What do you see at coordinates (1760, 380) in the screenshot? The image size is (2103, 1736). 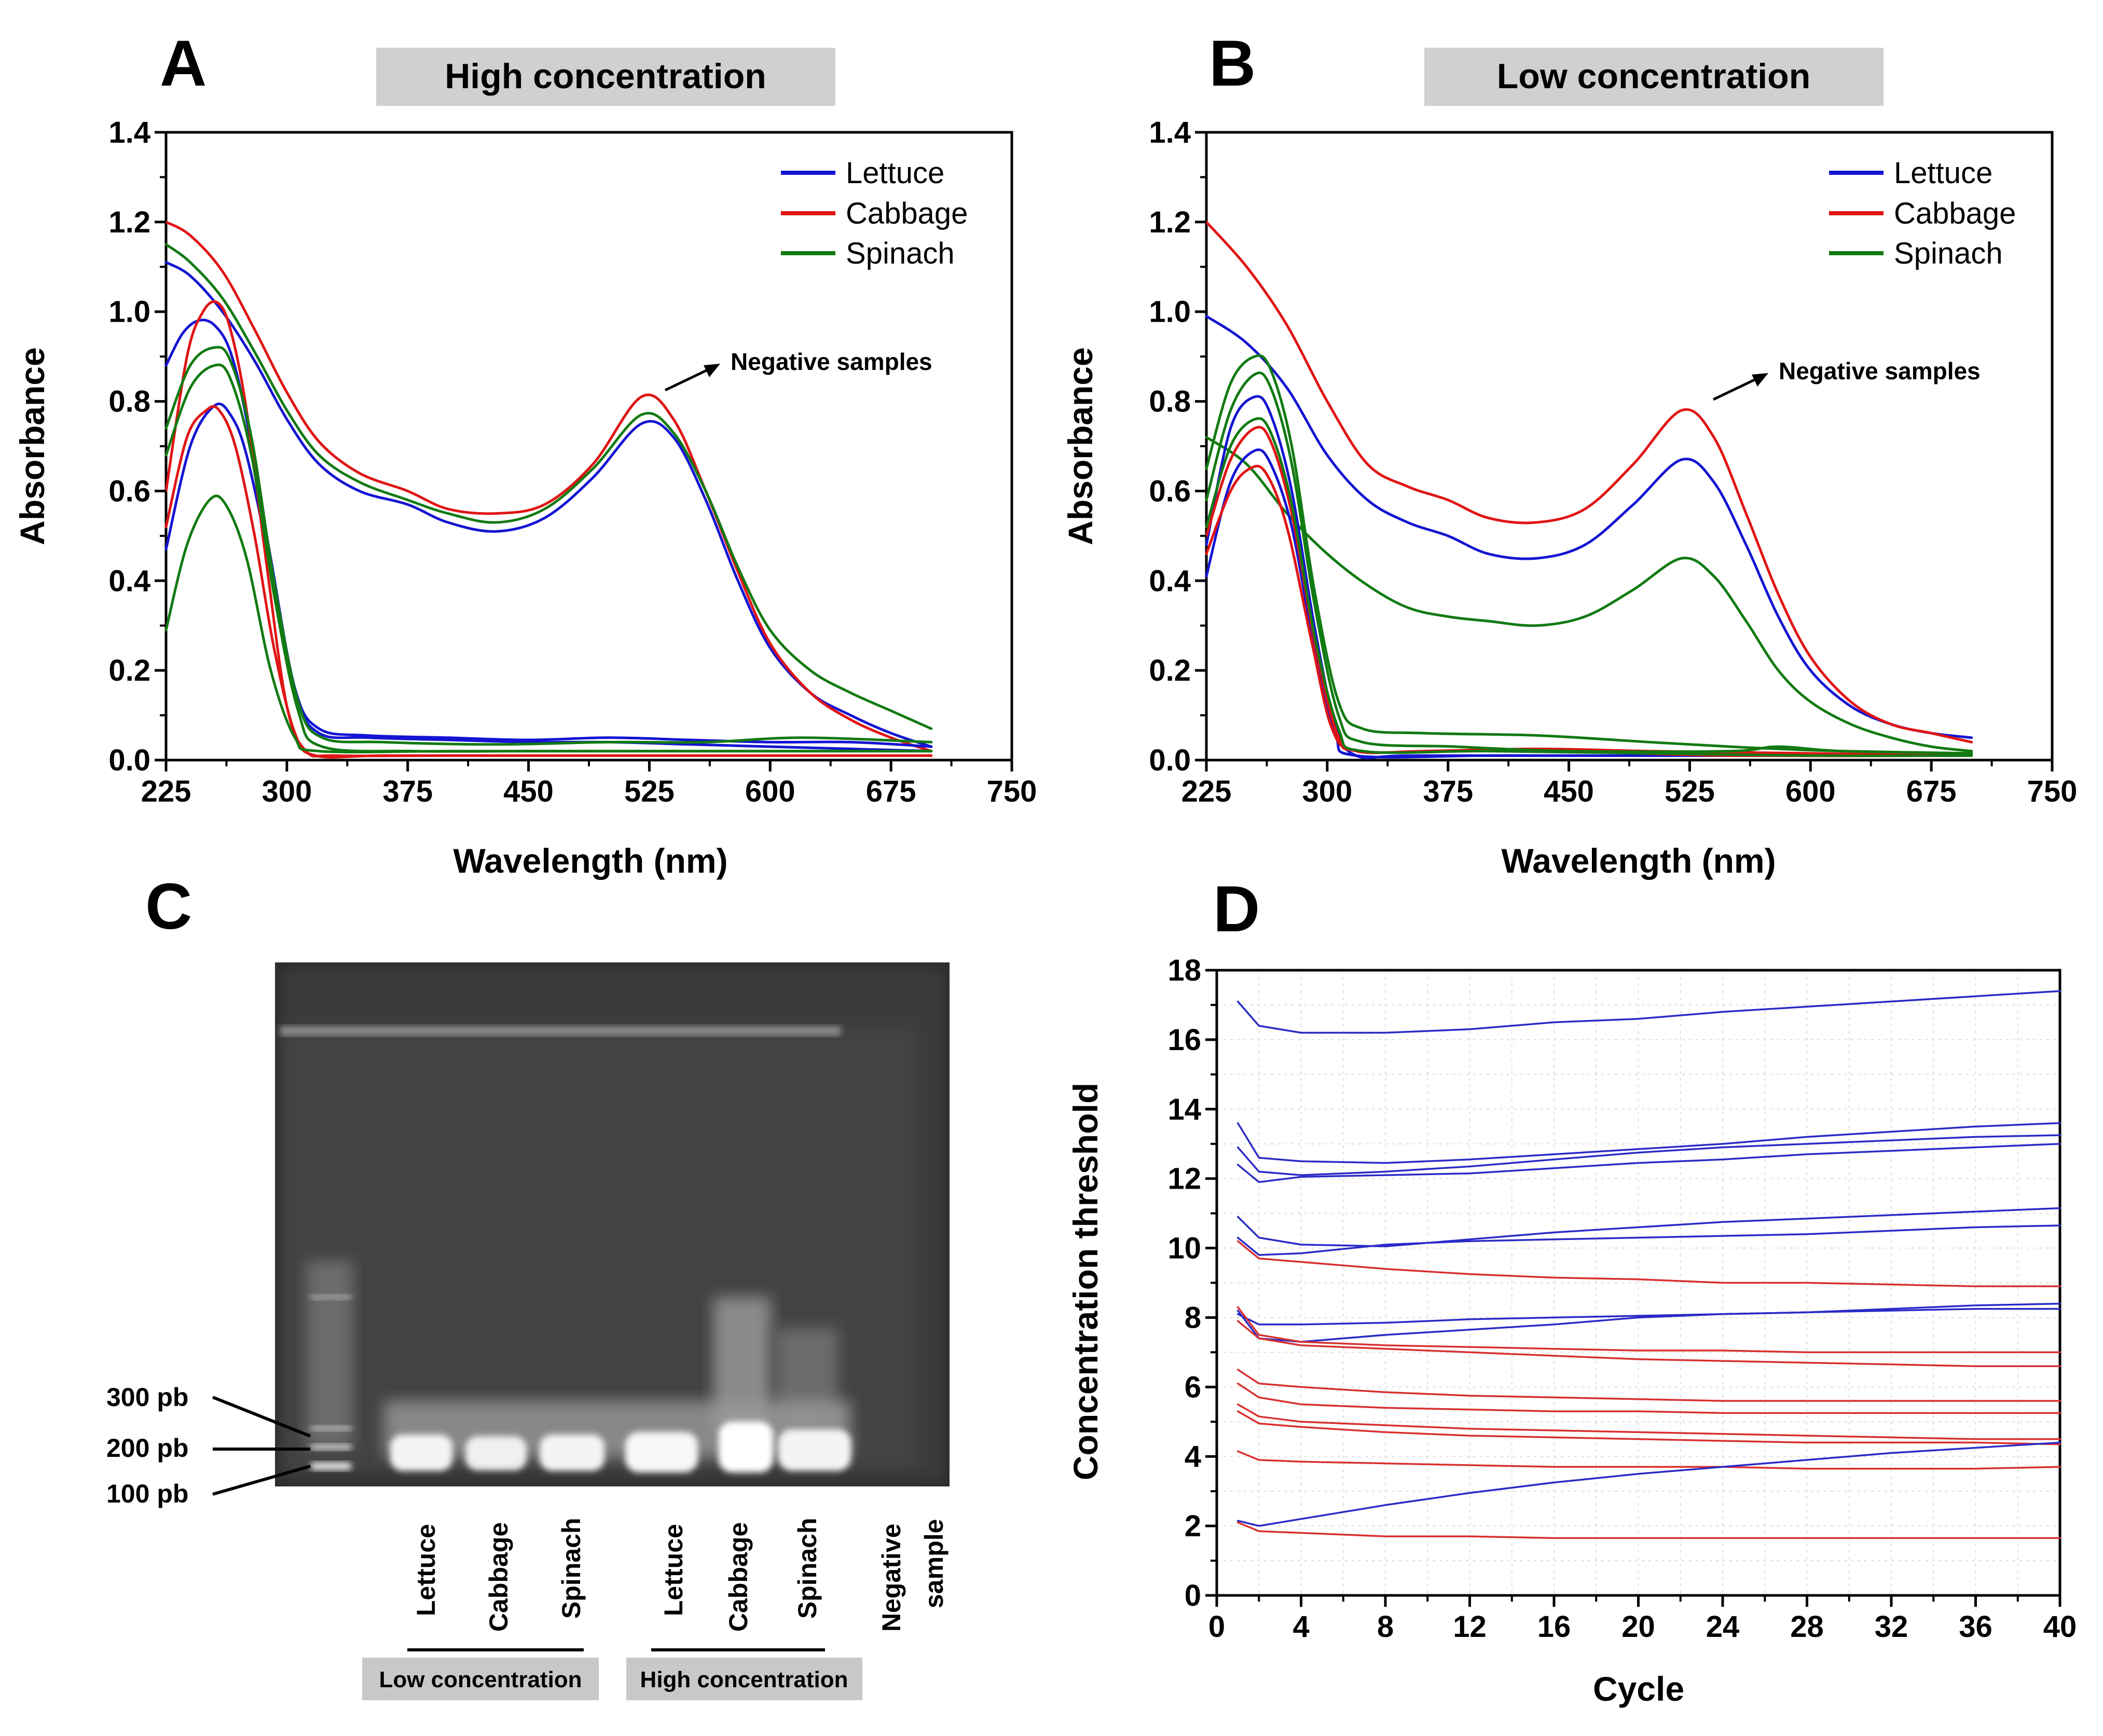 I see `annotation-arrowhead-b` at bounding box center [1760, 380].